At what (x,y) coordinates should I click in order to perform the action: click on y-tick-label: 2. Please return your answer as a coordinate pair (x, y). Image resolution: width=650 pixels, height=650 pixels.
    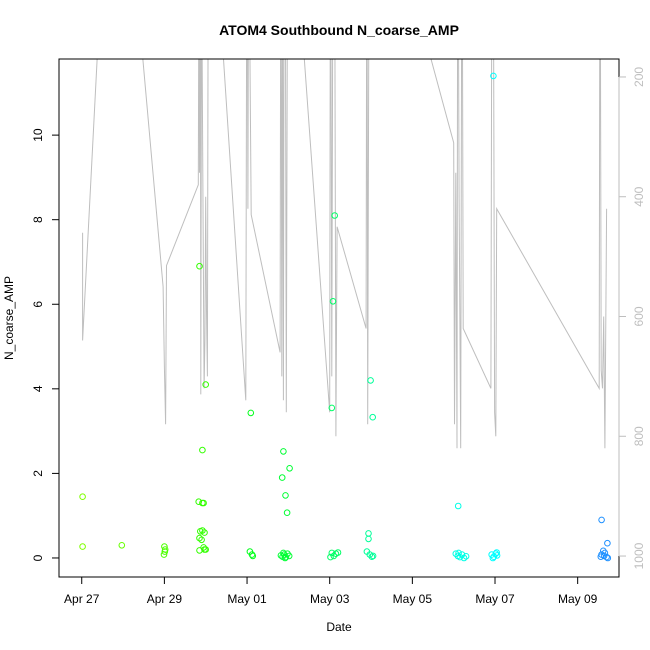
    Looking at the image, I should click on (38, 473).